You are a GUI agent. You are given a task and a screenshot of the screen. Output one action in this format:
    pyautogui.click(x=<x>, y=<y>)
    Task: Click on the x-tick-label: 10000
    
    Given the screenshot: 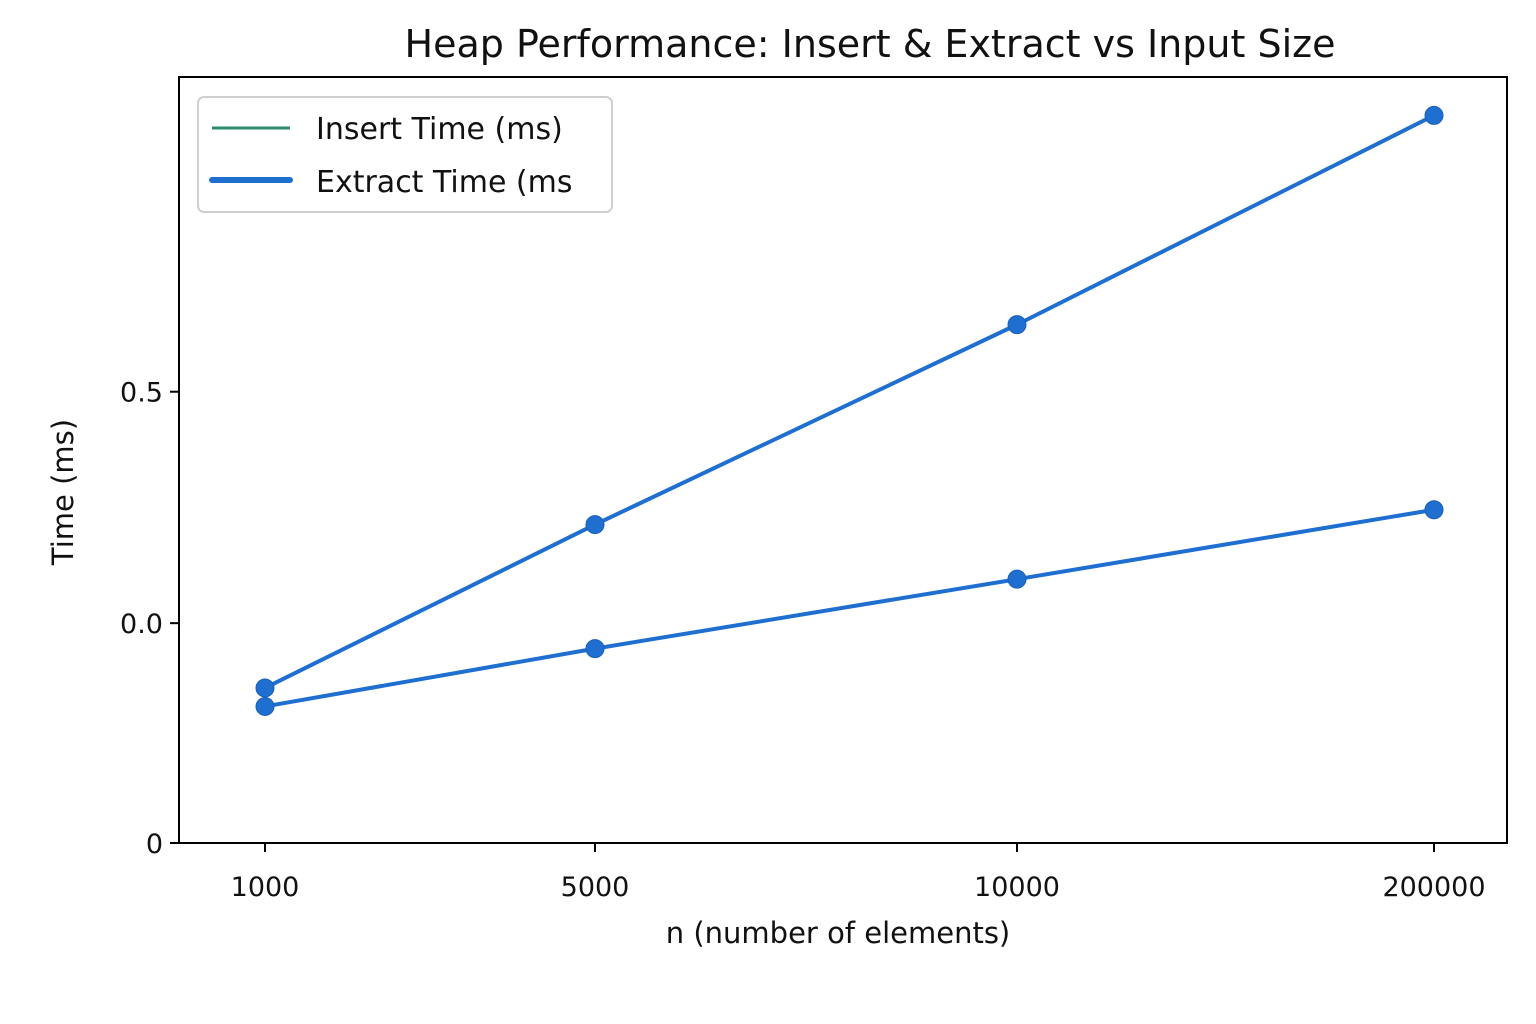 What is the action you would take?
    pyautogui.click(x=1017, y=887)
    